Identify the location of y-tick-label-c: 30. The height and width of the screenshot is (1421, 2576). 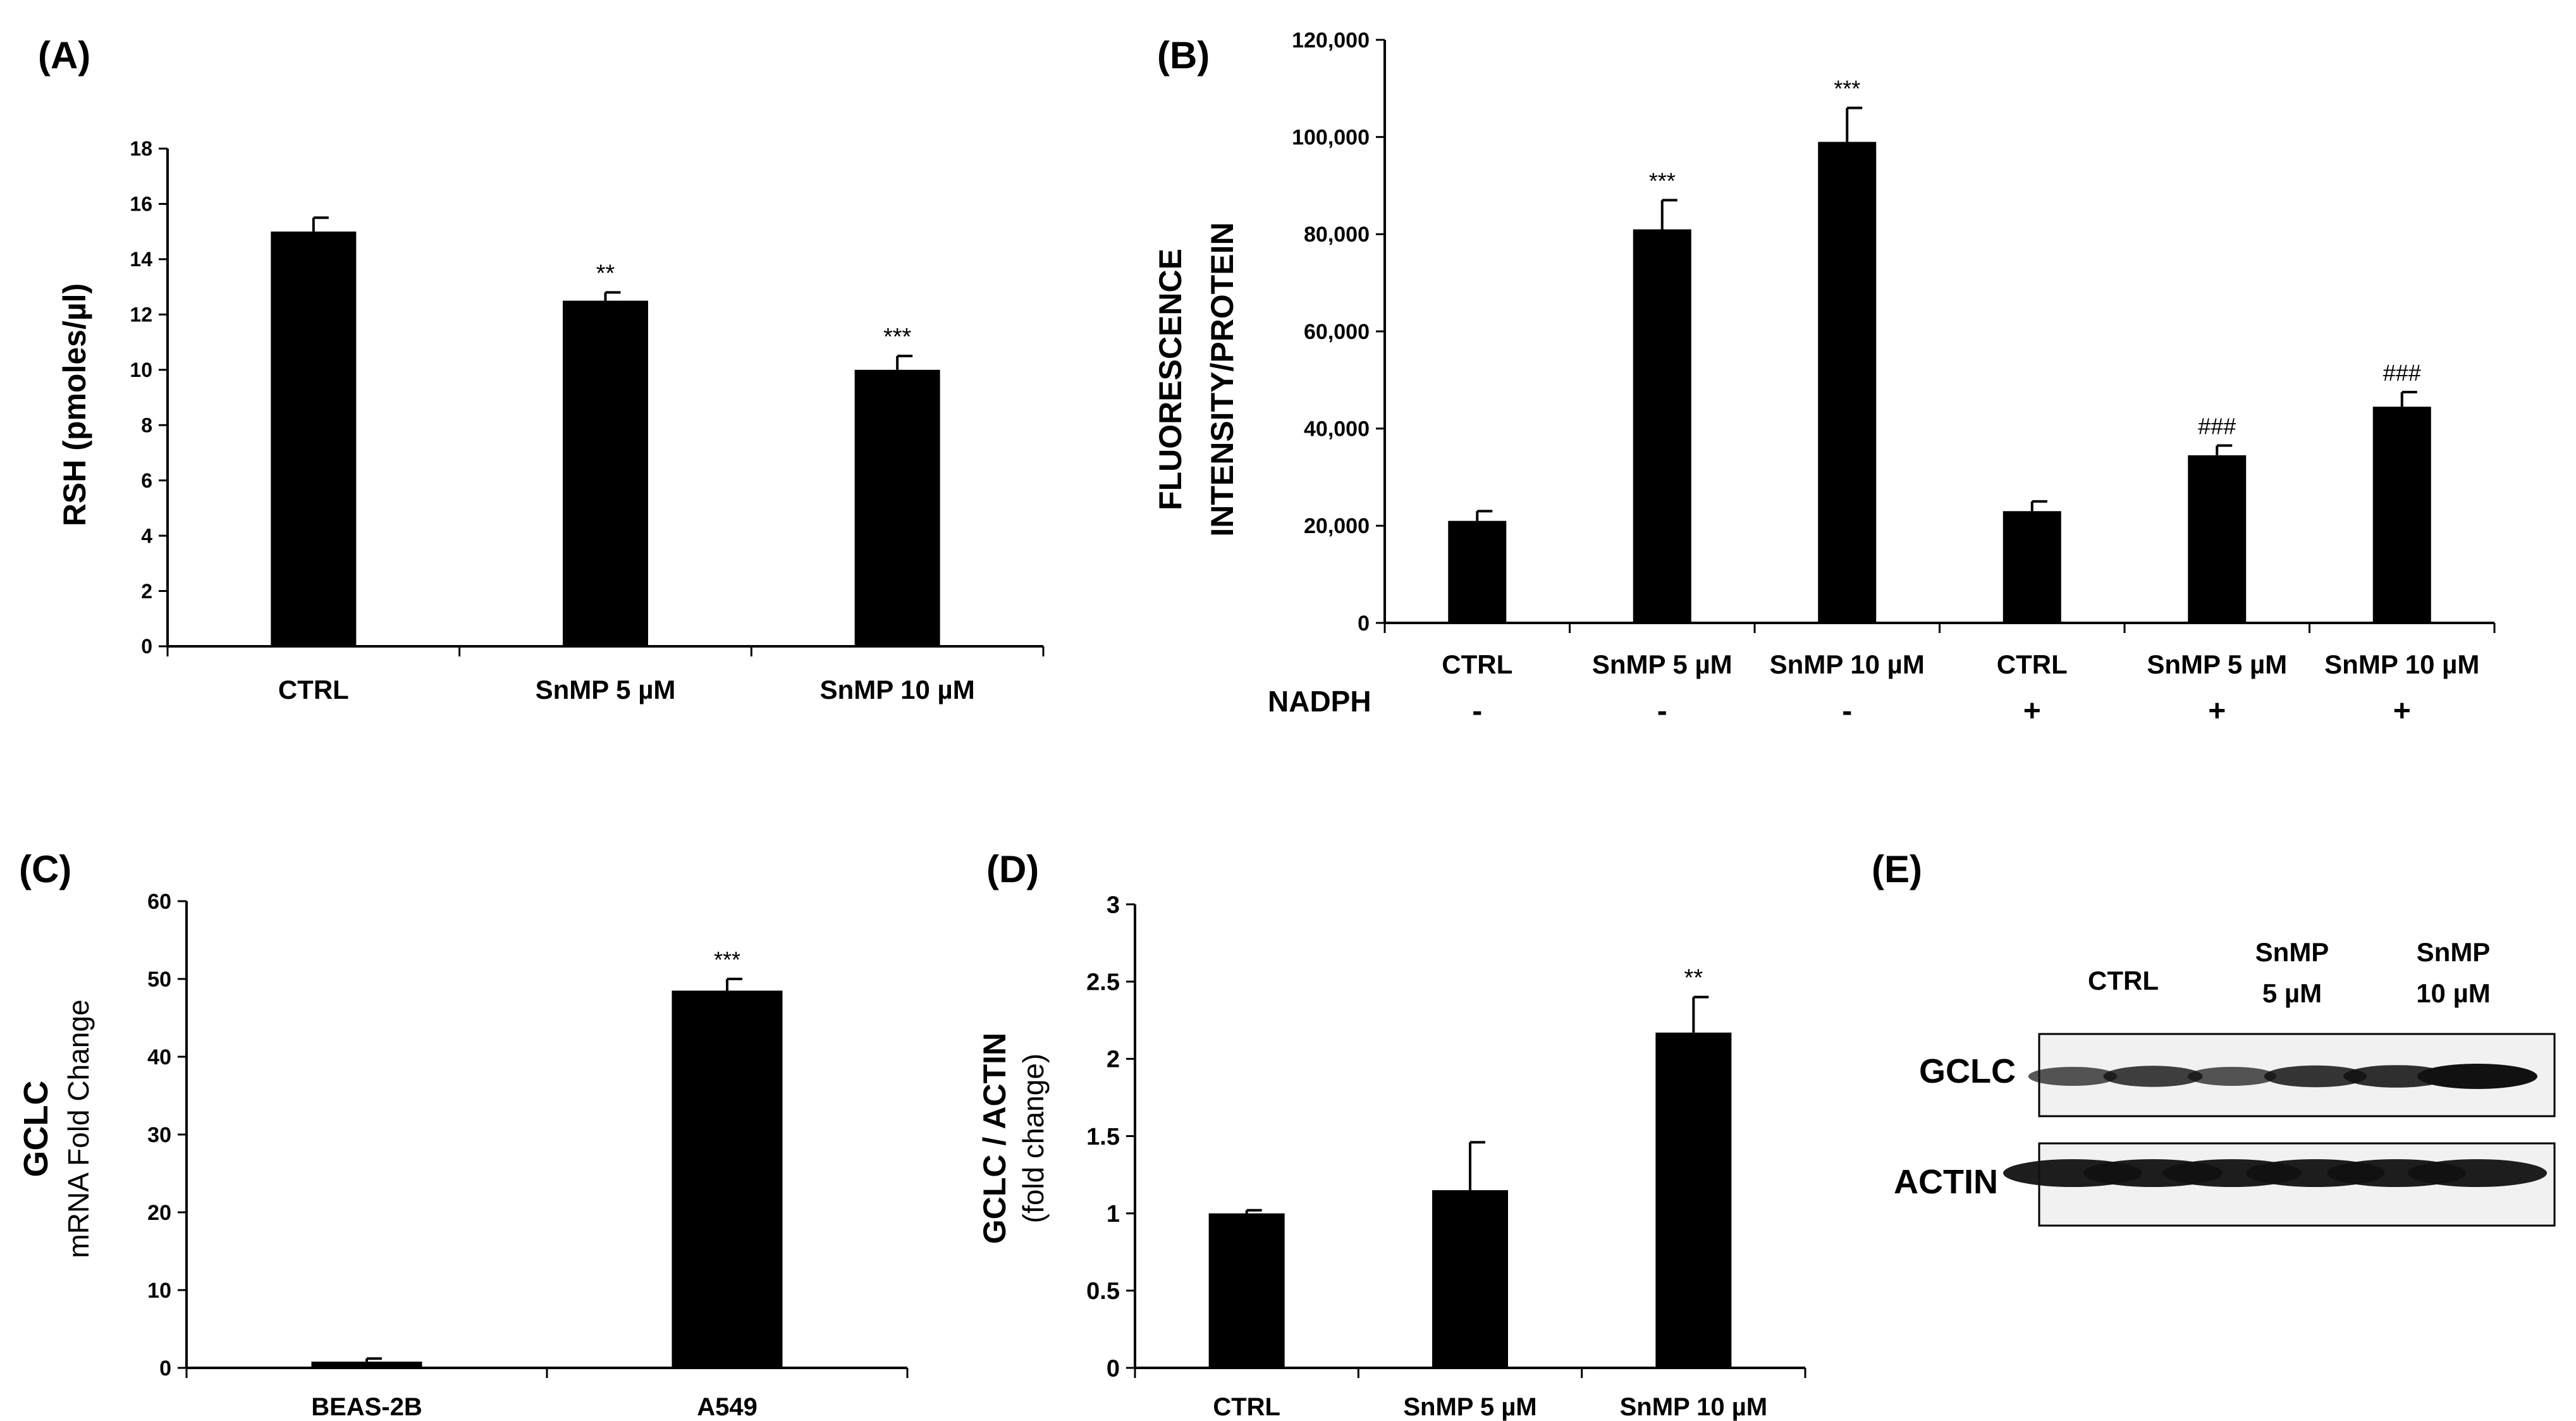
(159, 1135).